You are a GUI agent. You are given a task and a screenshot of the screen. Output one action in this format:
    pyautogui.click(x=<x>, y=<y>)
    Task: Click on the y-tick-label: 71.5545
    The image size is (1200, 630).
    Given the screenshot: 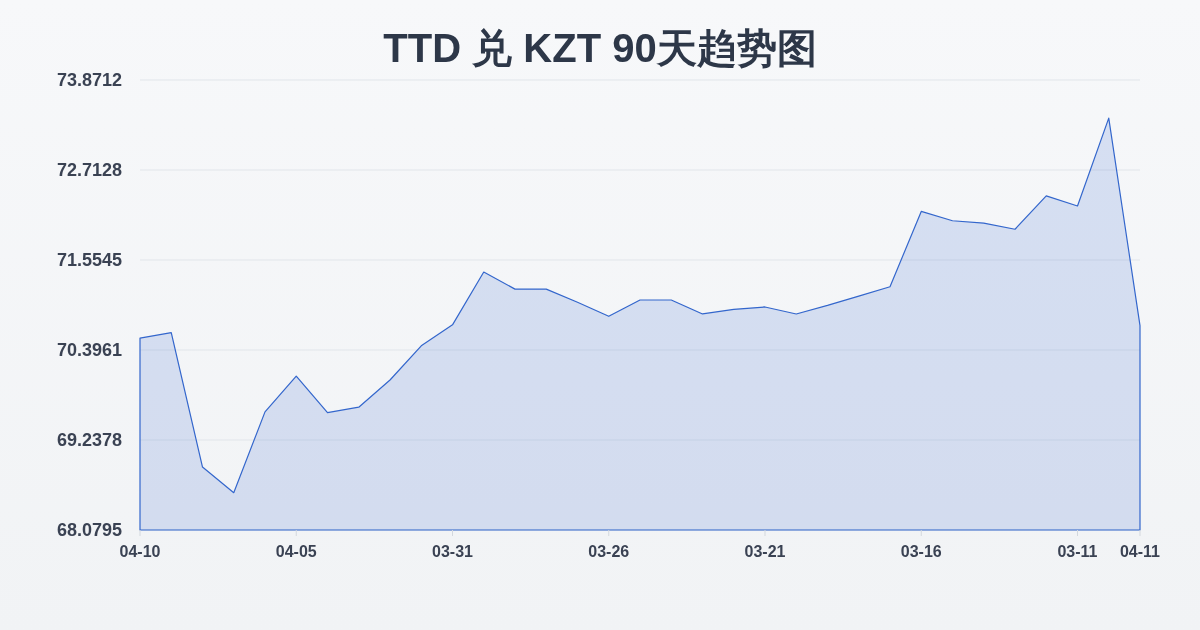 What is the action you would take?
    pyautogui.click(x=89, y=260)
    